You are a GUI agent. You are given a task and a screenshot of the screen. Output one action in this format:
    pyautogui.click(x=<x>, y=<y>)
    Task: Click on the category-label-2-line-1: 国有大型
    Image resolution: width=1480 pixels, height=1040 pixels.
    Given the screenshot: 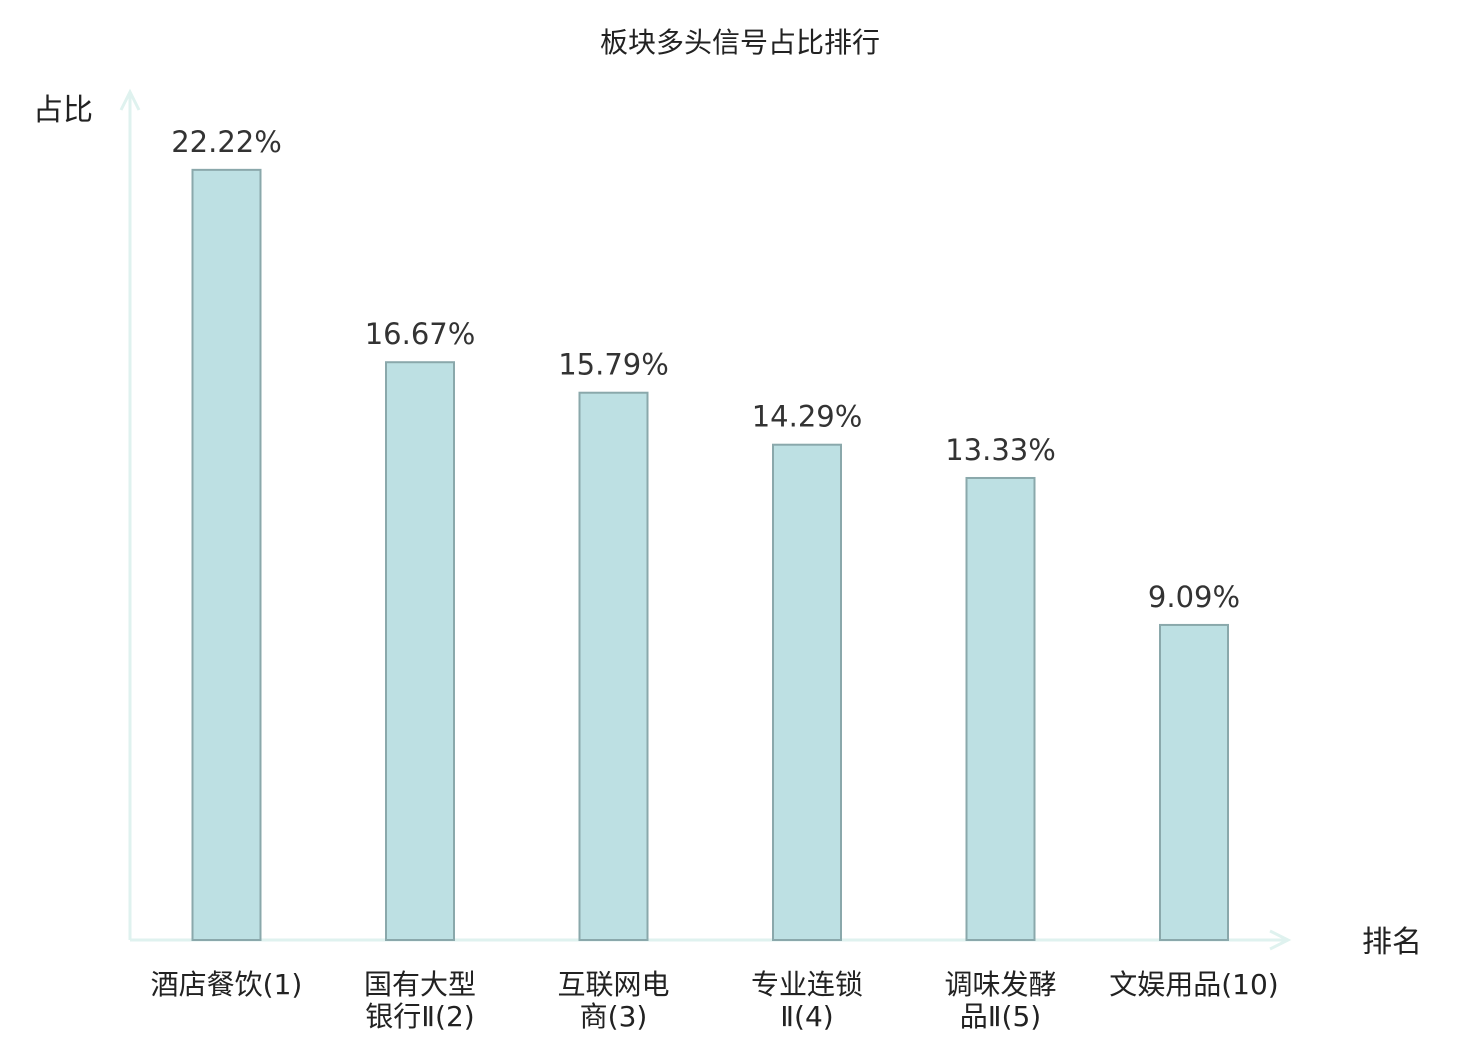 What is the action you would take?
    pyautogui.click(x=420, y=984)
    